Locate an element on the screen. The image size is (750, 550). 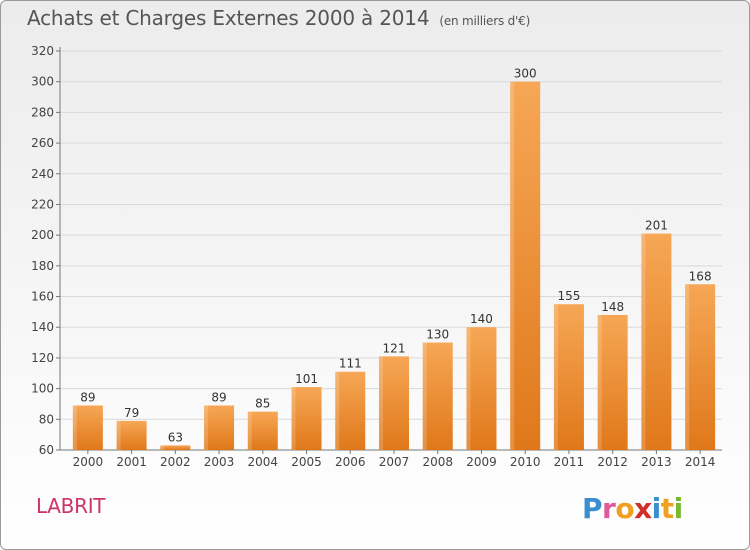
bar-2004 is located at coordinates (262, 430).